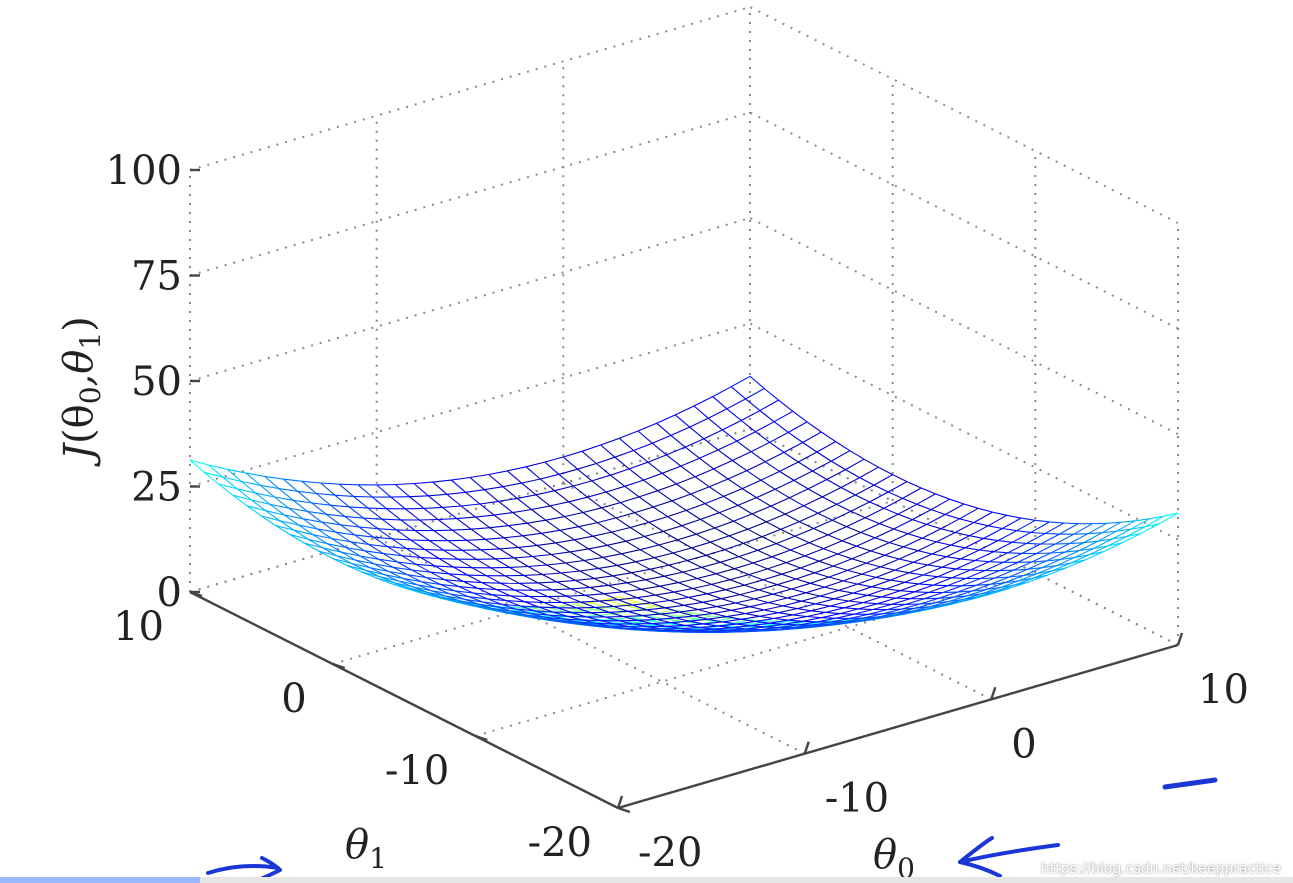 The width and height of the screenshot is (1293, 883). I want to click on grid-line, so click(964, 537).